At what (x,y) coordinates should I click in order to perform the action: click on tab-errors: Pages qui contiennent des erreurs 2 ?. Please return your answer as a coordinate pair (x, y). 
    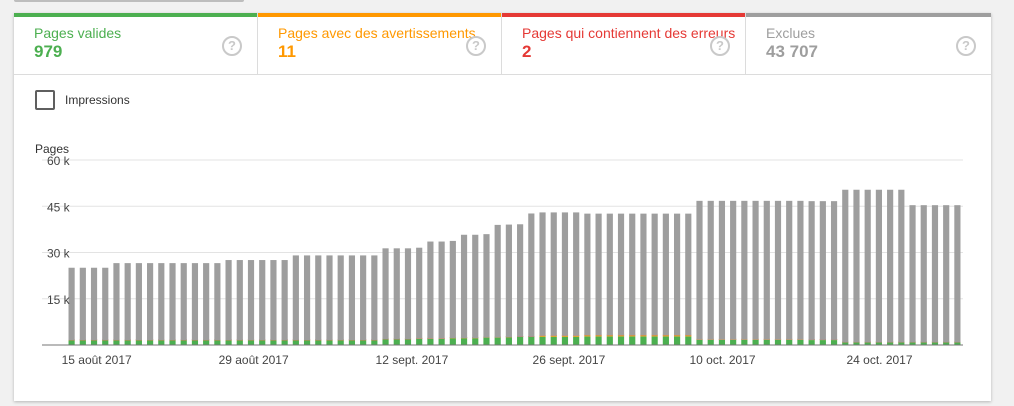
    Looking at the image, I should click on (624, 43).